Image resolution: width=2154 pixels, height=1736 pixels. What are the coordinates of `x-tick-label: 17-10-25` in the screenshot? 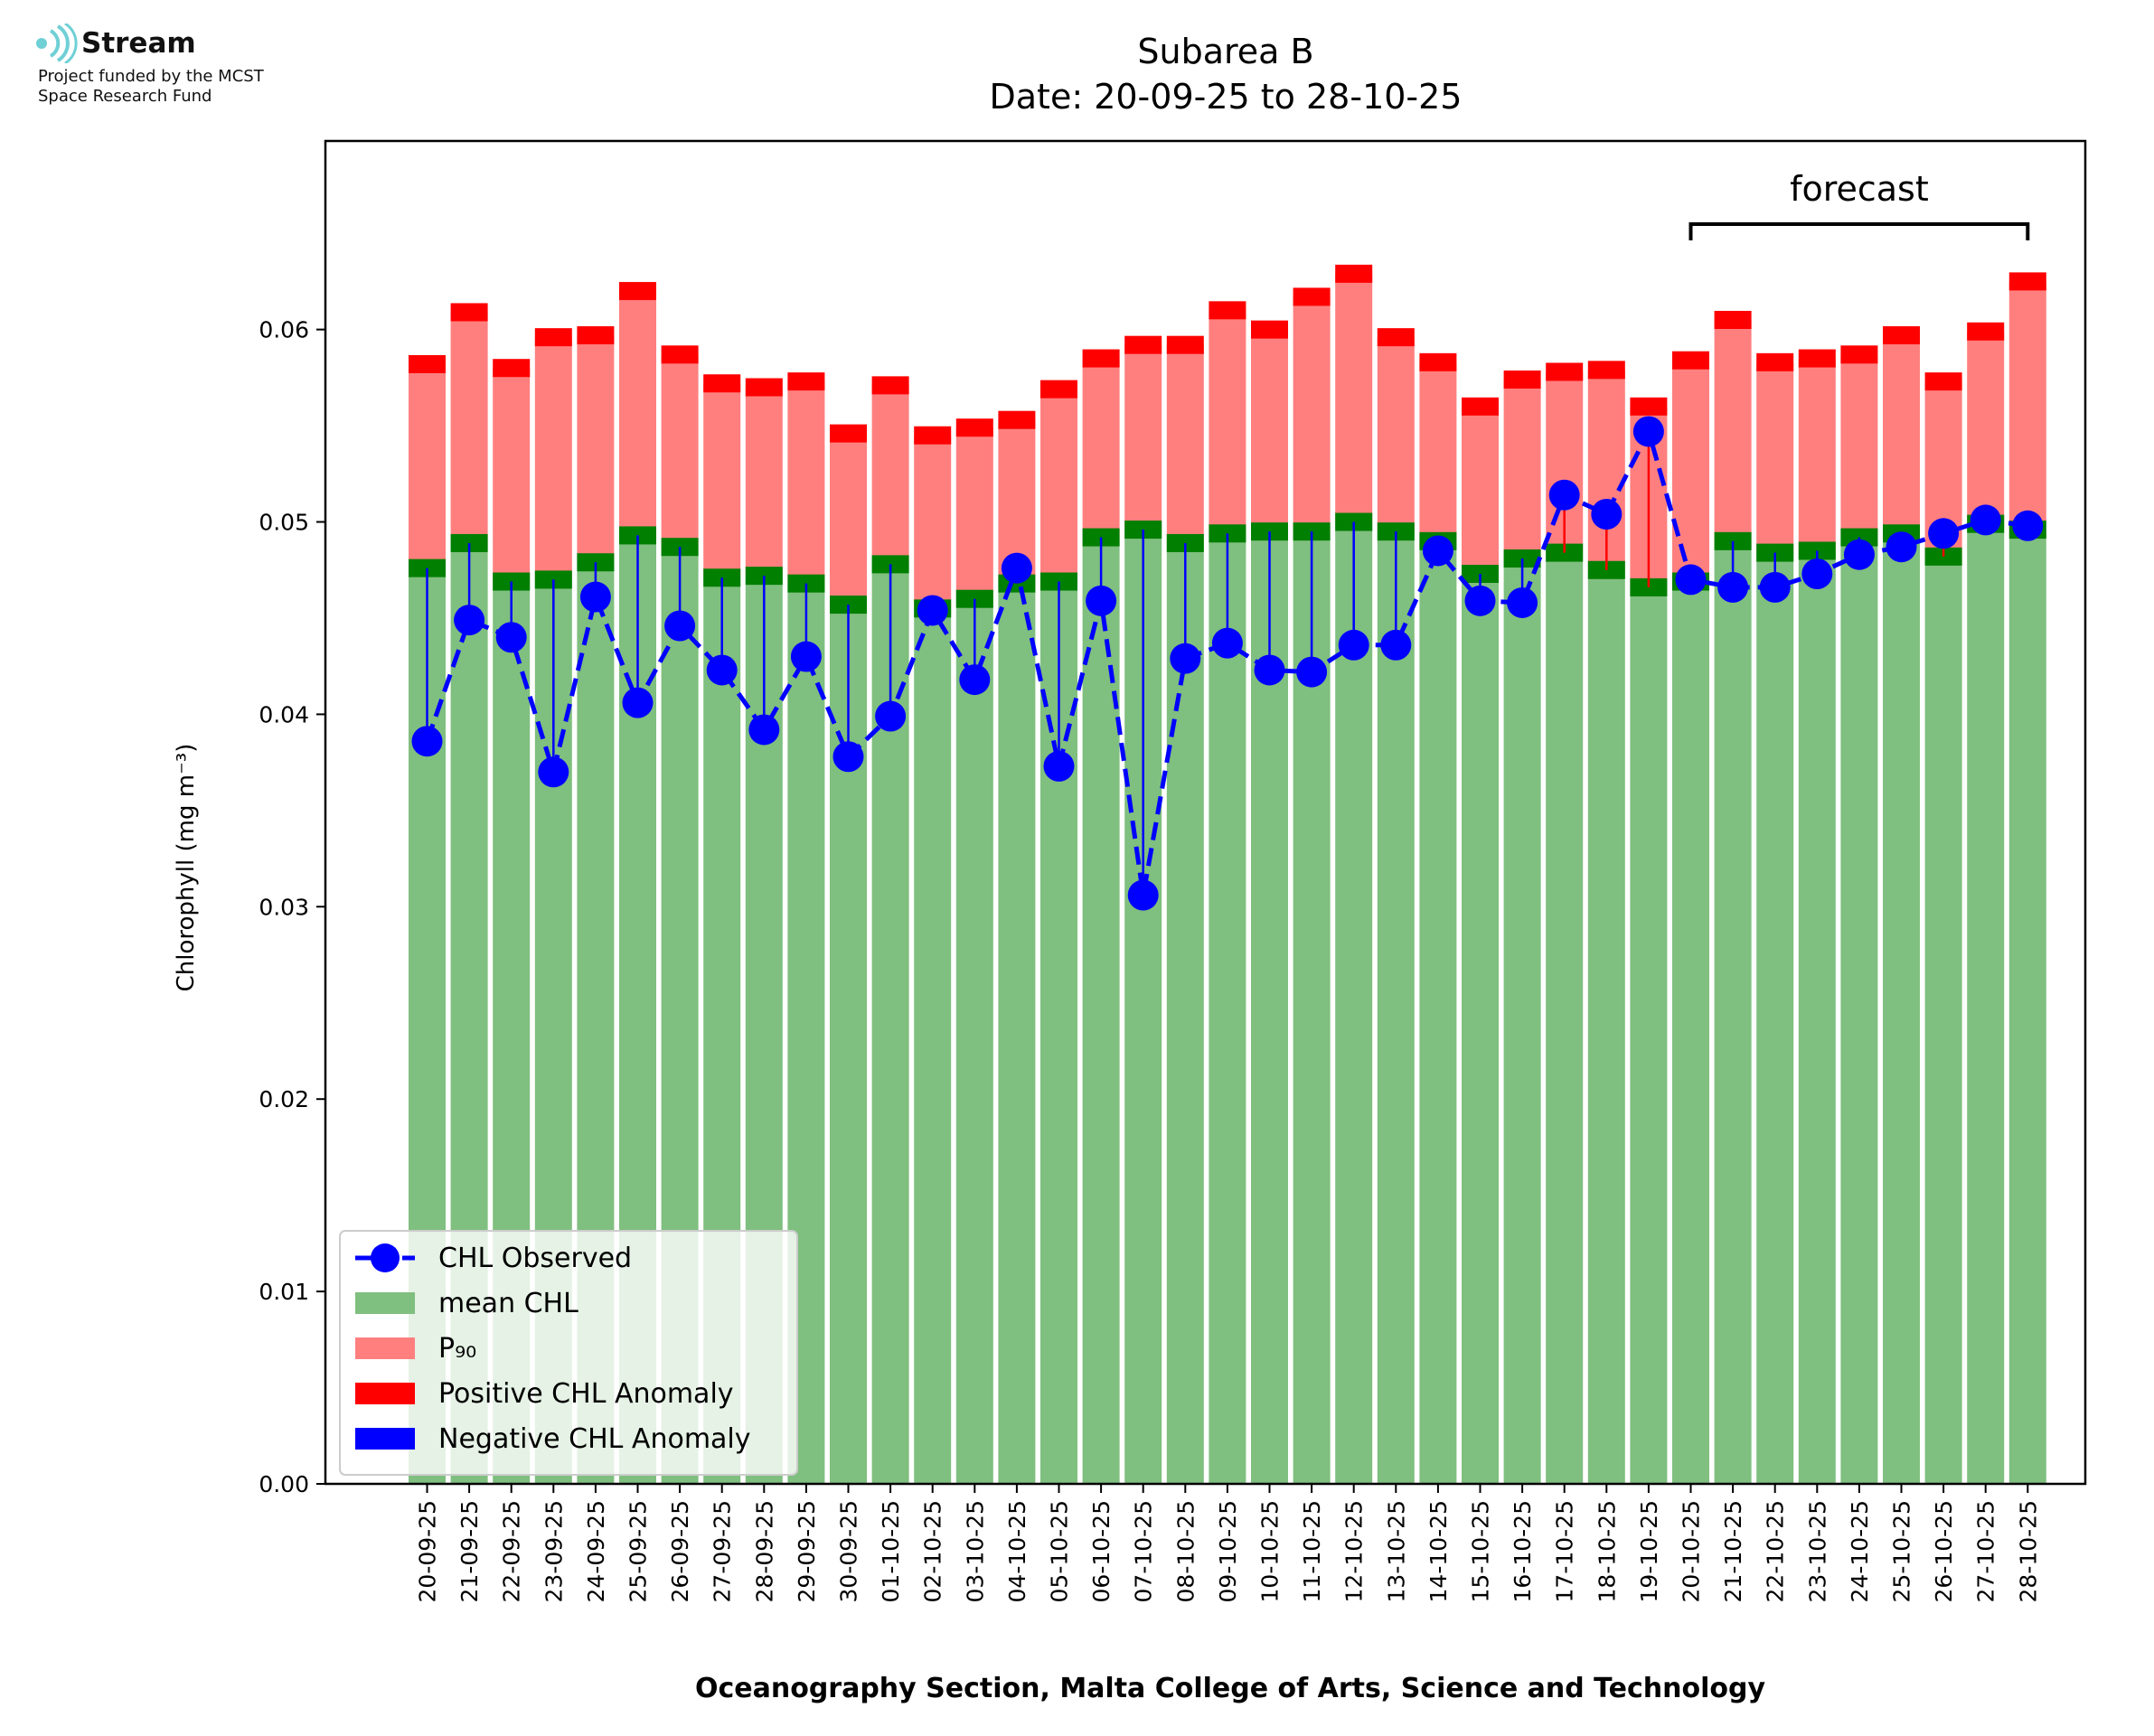 It's located at (1565, 1551).